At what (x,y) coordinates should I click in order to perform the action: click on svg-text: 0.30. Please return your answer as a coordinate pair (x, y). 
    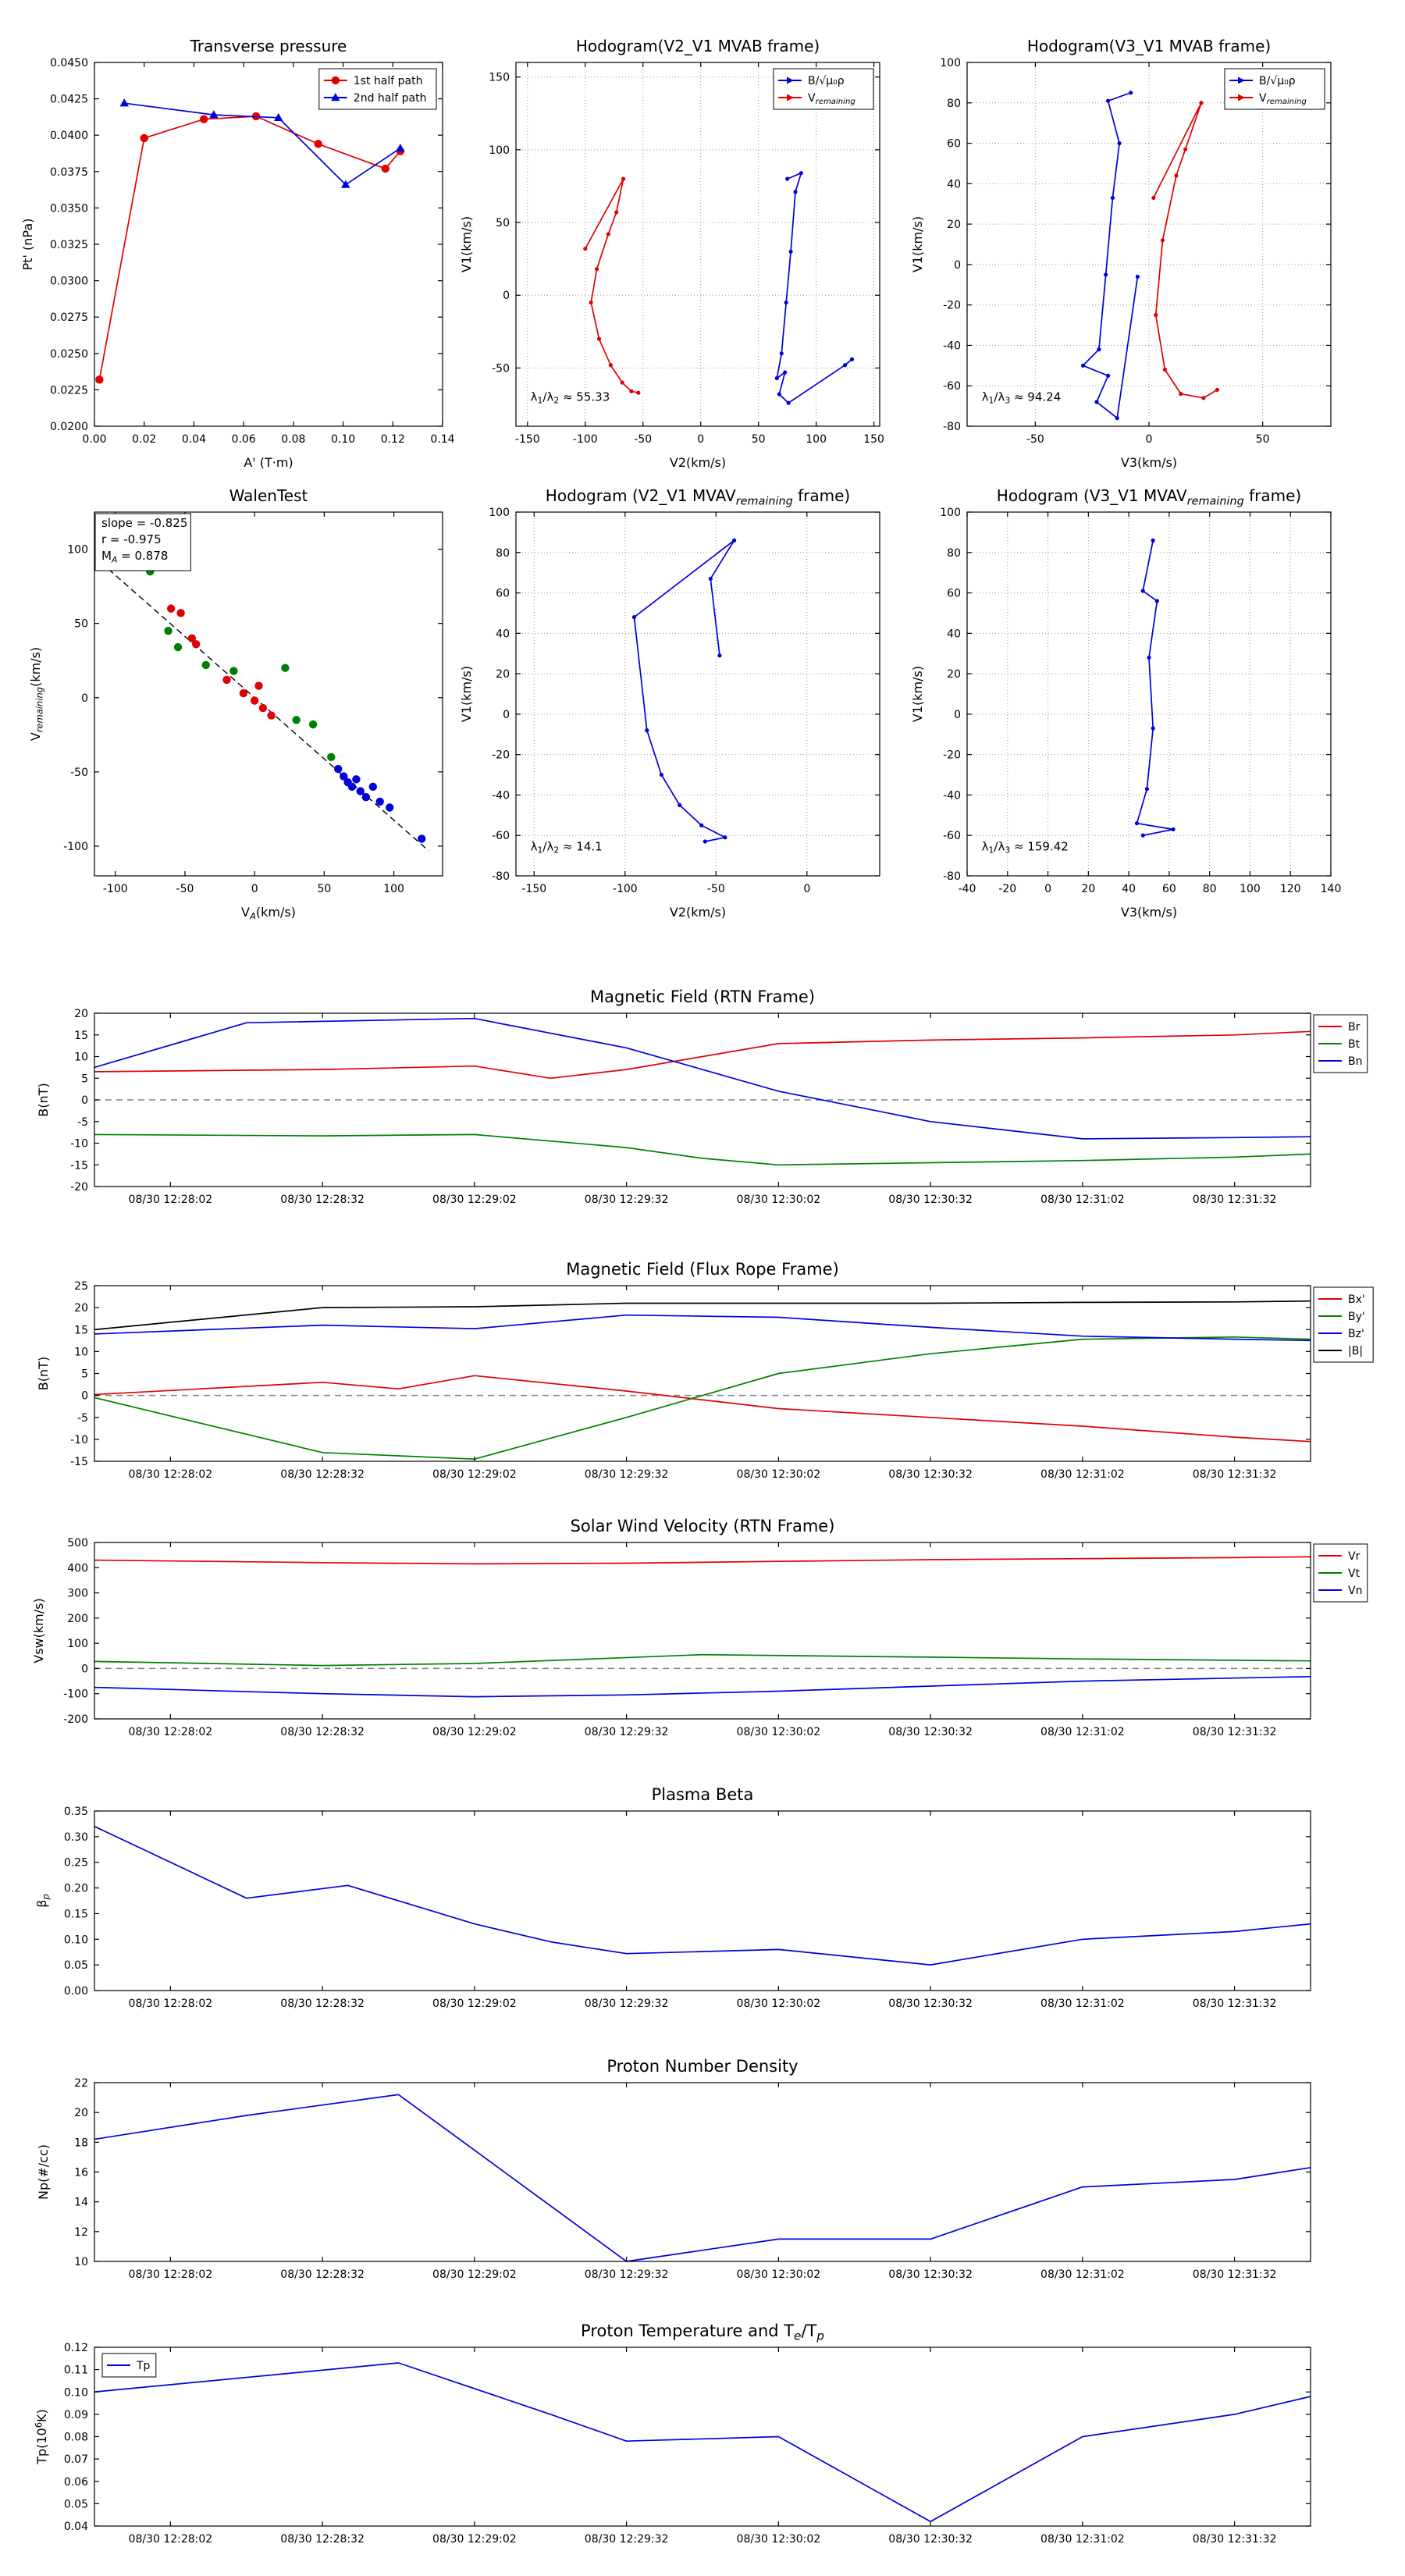
    Looking at the image, I should click on (76, 1837).